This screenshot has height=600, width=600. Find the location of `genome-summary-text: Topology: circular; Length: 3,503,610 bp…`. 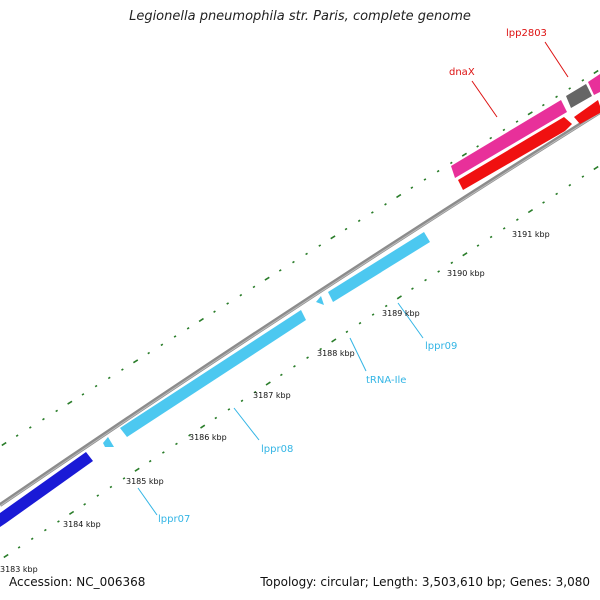

genome-summary-text: Topology: circular; Length: 3,503,610 bp… is located at coordinates (425, 582).